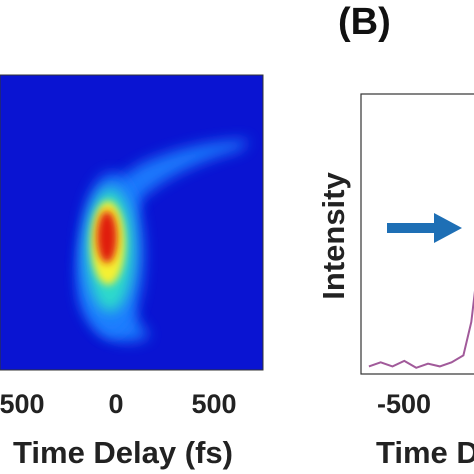  What do you see at coordinates (123, 452) in the screenshot?
I see `heatmap-x-axis-label: Time Delay (fs)` at bounding box center [123, 452].